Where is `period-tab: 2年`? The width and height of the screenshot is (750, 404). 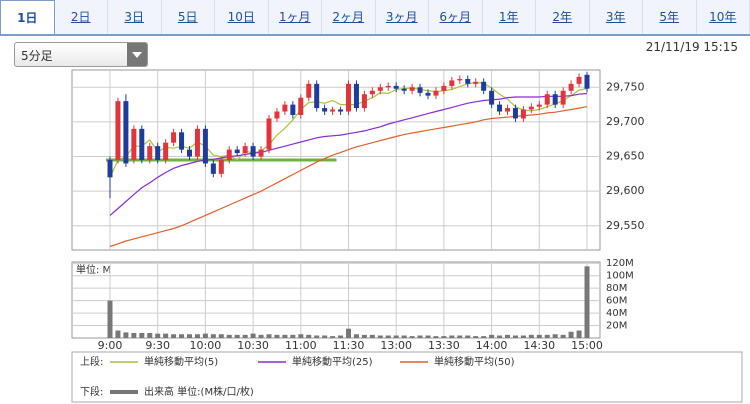
period-tab: 2年 is located at coordinates (563, 17).